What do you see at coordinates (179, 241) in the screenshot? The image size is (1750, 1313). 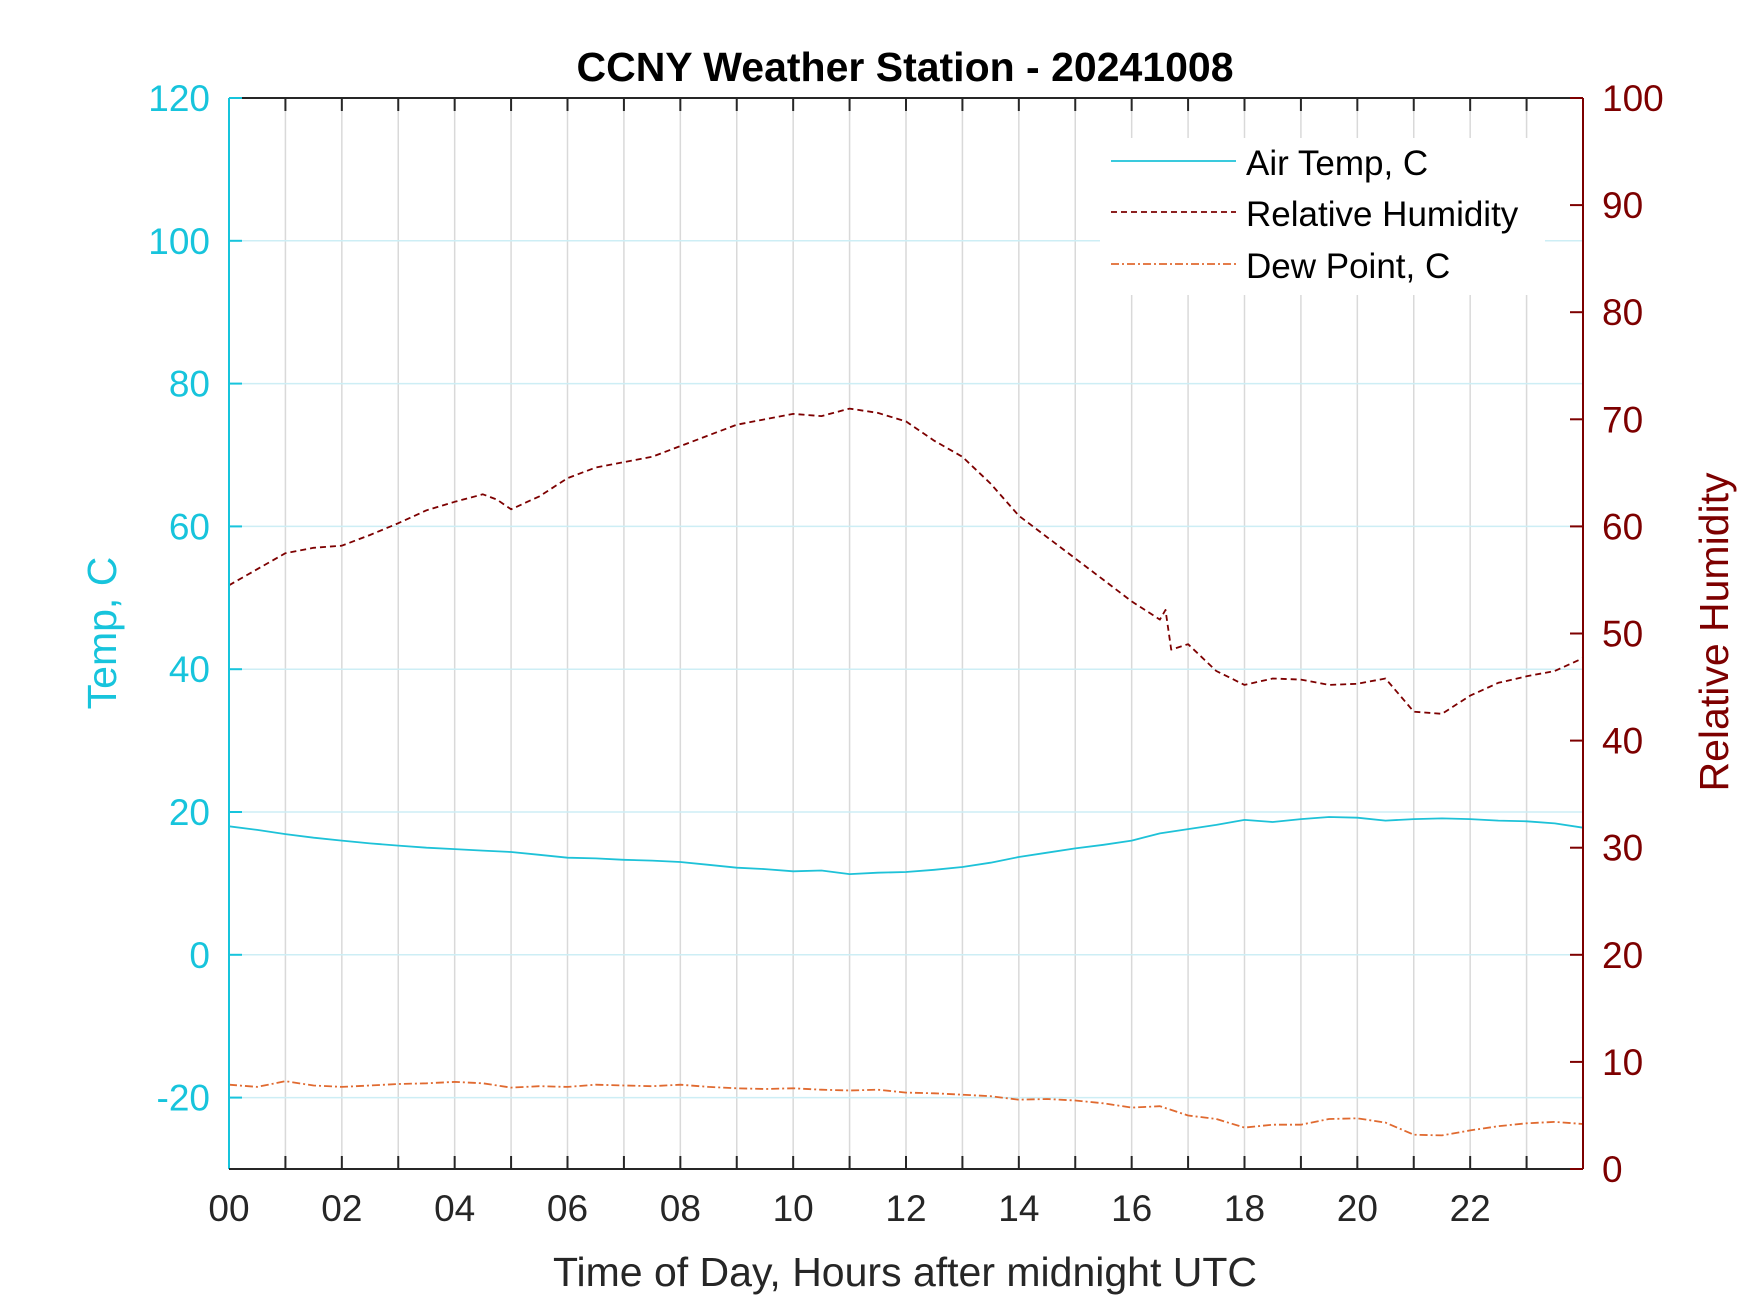 I see `left-y-tick-label: 100` at bounding box center [179, 241].